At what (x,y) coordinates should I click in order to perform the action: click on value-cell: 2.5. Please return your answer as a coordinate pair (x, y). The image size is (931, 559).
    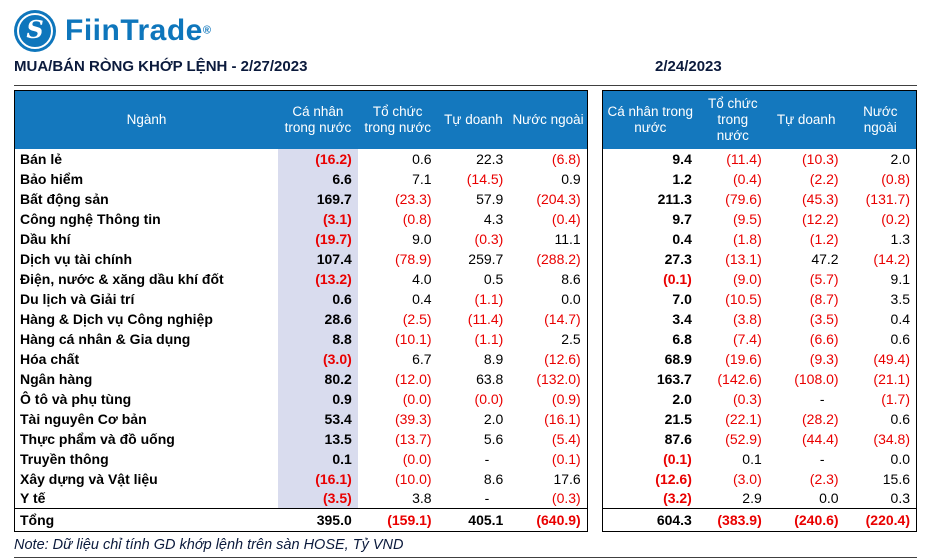
    Looking at the image, I should click on (571, 338).